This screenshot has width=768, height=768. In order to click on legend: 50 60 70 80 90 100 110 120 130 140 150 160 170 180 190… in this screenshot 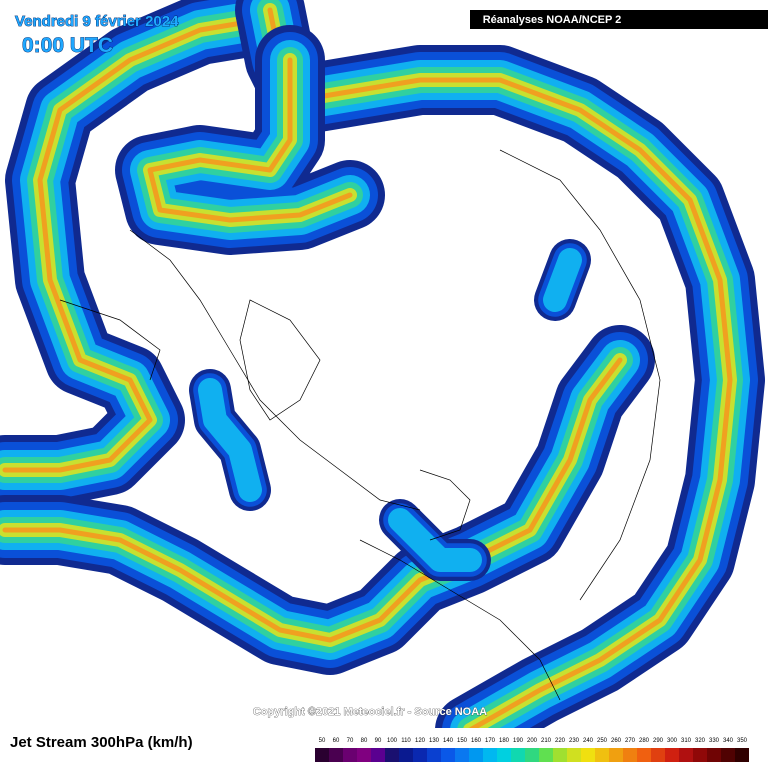, I will do `click(532, 750)`.